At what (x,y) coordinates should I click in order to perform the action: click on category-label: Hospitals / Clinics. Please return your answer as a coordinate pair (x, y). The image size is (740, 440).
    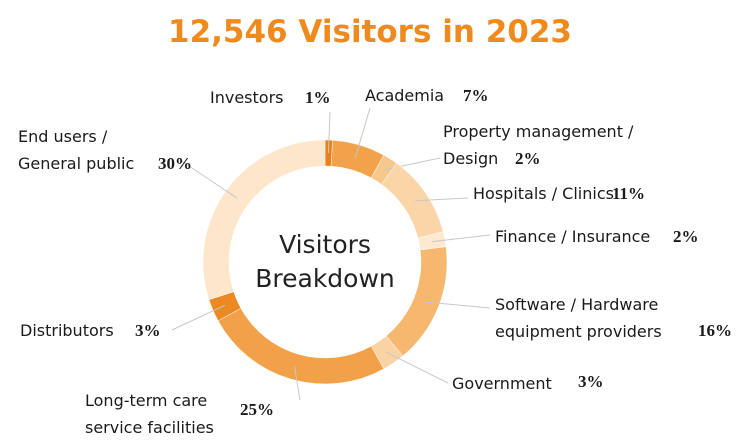
    Looking at the image, I should click on (543, 193).